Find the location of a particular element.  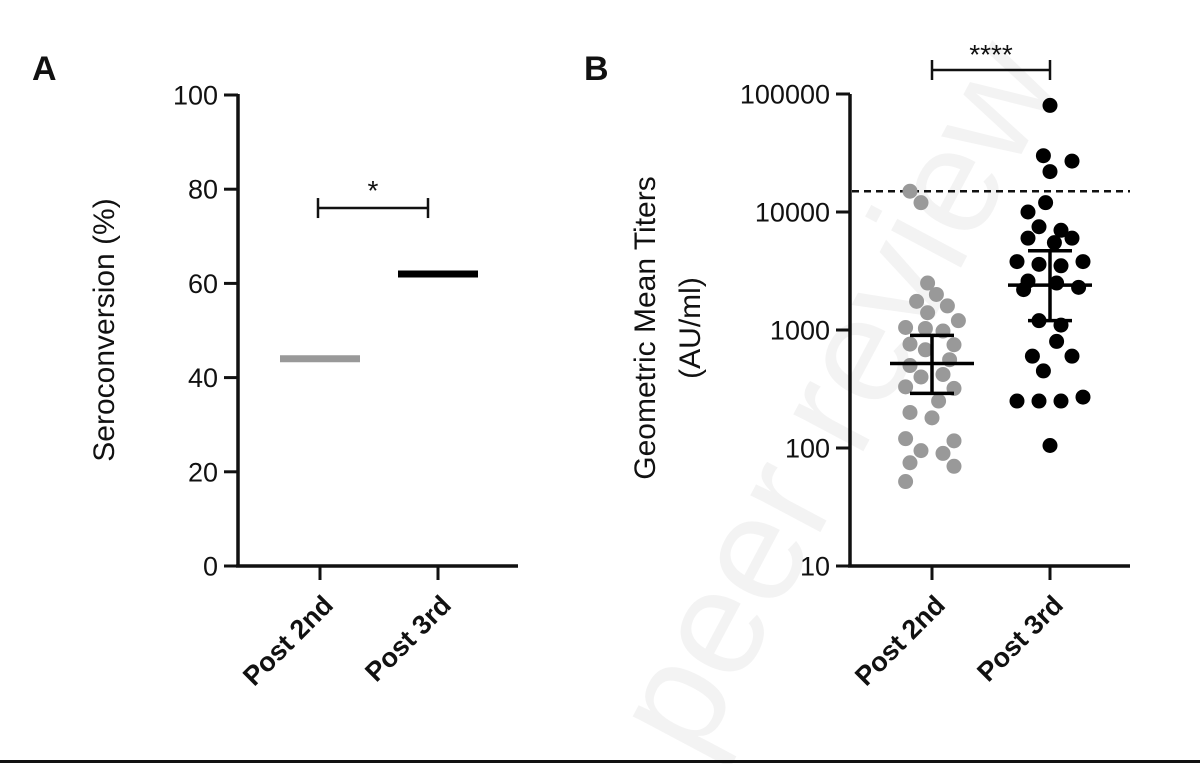

bottom-border is located at coordinates (600, 761).